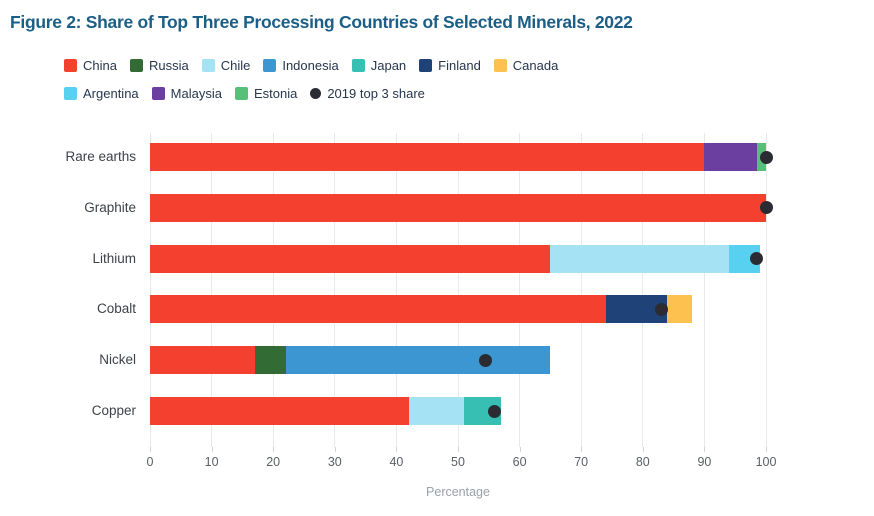 The height and width of the screenshot is (516, 874). Describe the element at coordinates (396, 462) in the screenshot. I see `x-tick-label: 40` at that location.